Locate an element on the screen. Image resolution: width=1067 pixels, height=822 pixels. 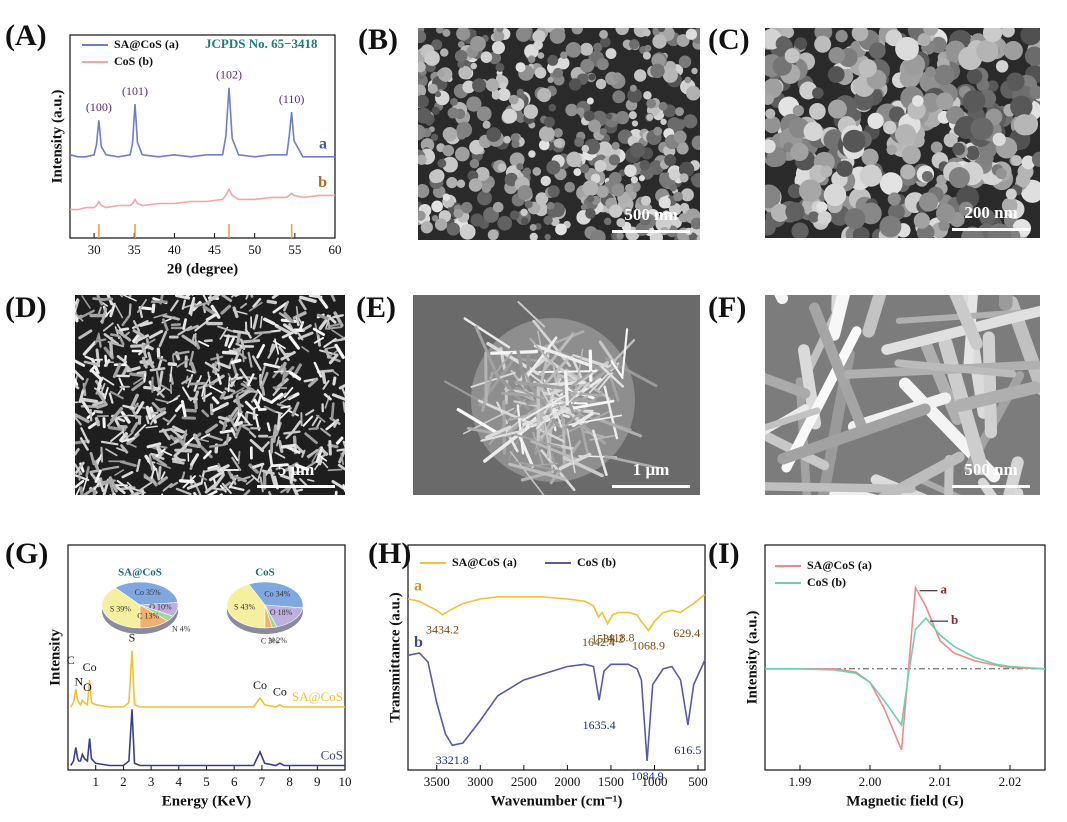
panel-label: (D) is located at coordinates (26, 307).